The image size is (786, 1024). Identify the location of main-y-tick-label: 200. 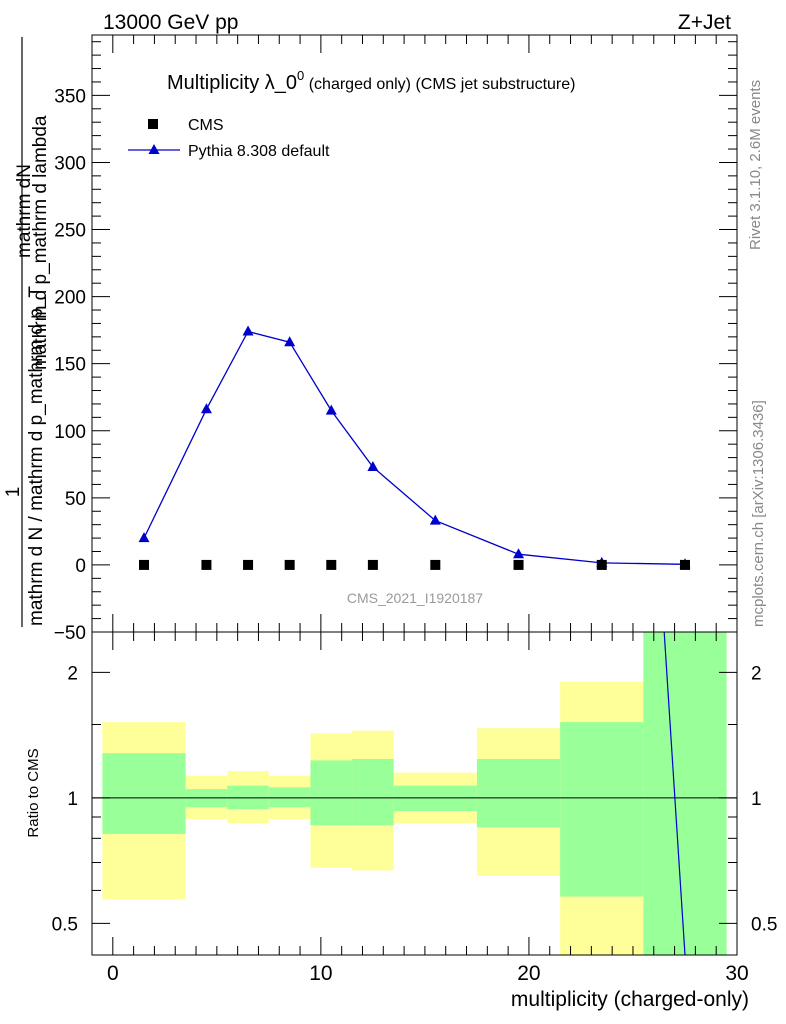
(70, 298).